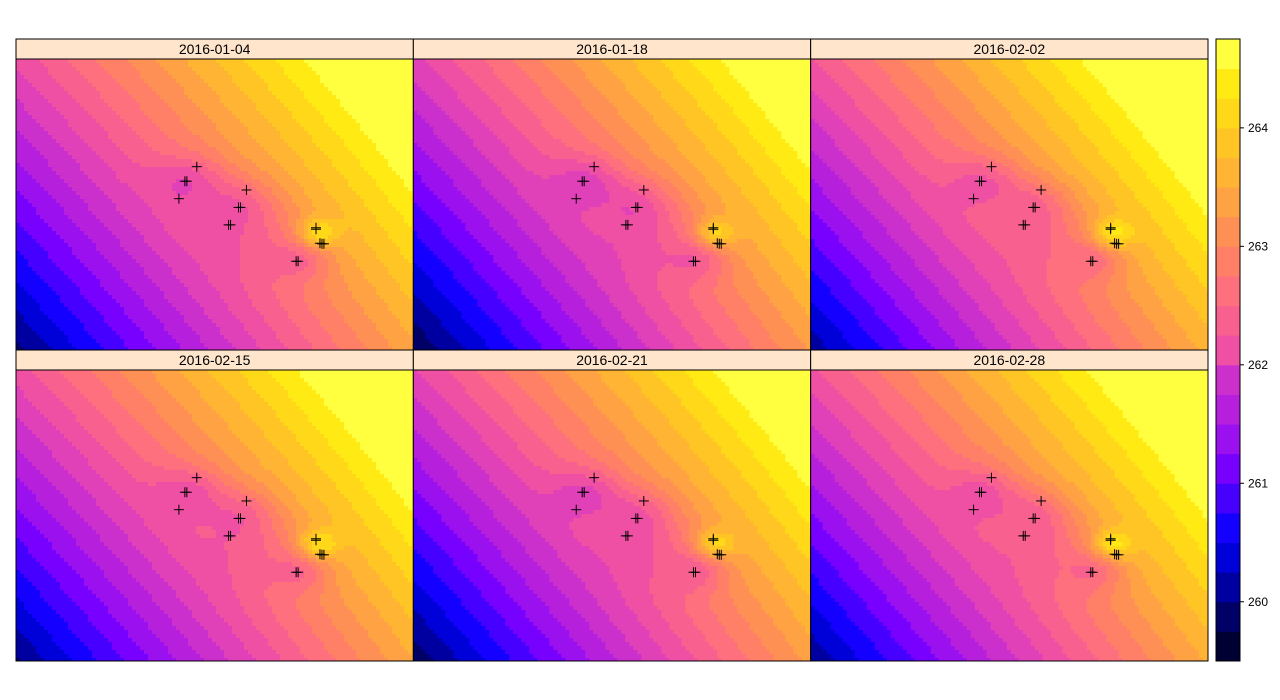  What do you see at coordinates (215, 360) in the screenshot?
I see `panel-title: 2016-02-15` at bounding box center [215, 360].